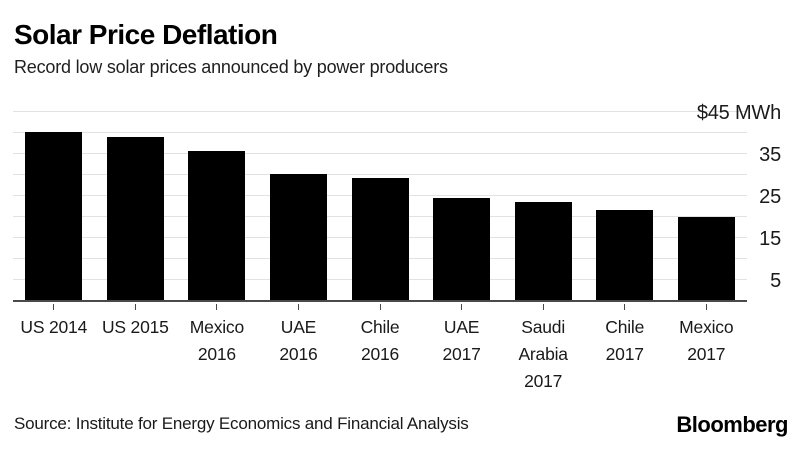 The height and width of the screenshot is (449, 799). I want to click on x-axis-label: UAE 2017, so click(461, 340).